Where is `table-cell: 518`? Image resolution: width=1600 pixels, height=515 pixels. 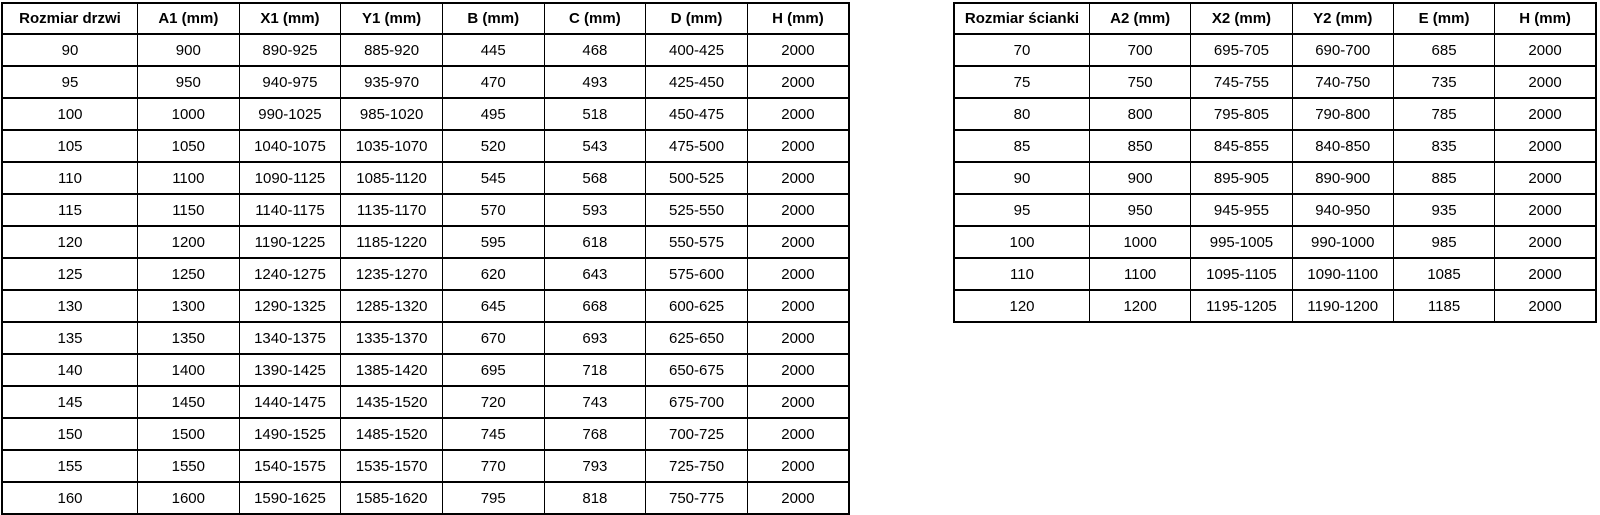
table-cell: 518 is located at coordinates (595, 114).